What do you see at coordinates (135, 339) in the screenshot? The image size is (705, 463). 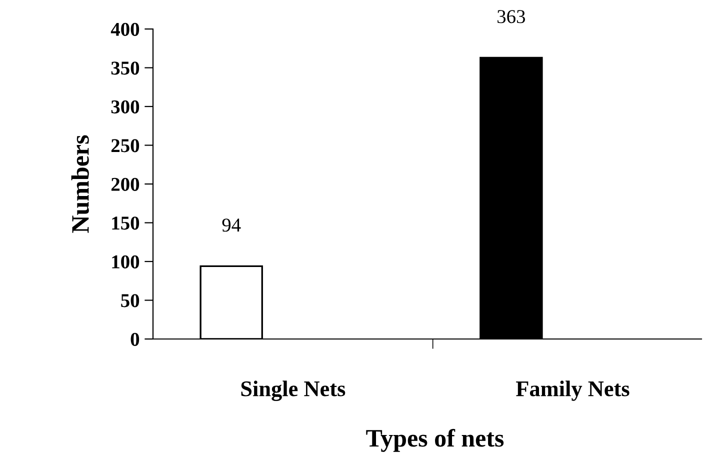 I see `y-tick-label: 0` at bounding box center [135, 339].